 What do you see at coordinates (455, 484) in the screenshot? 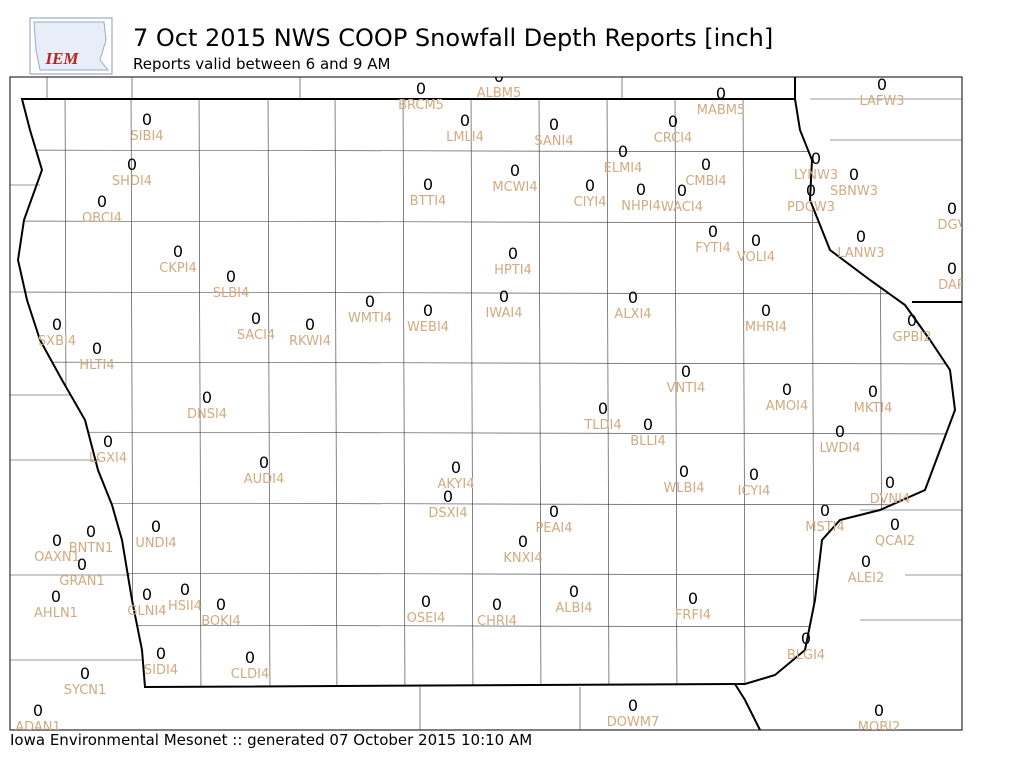
I see `station-id: AKYI4` at bounding box center [455, 484].